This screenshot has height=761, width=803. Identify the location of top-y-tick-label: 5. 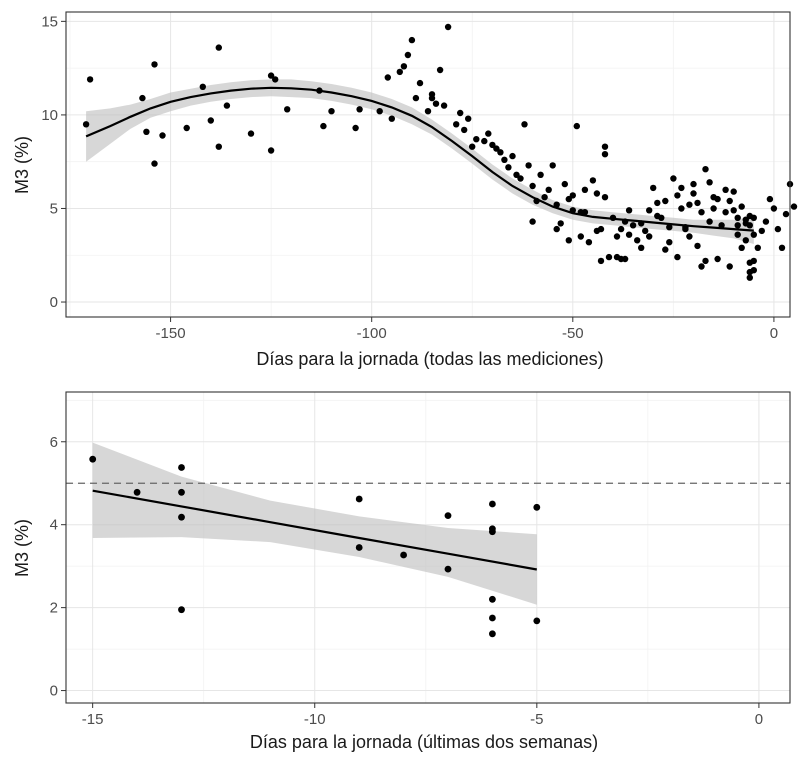
(54, 208).